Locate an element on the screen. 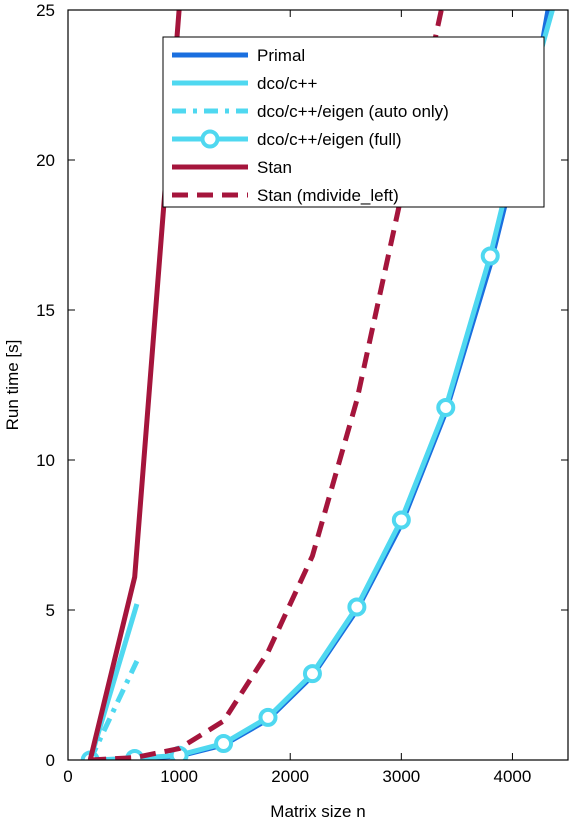  legend-box is located at coordinates (353, 122).